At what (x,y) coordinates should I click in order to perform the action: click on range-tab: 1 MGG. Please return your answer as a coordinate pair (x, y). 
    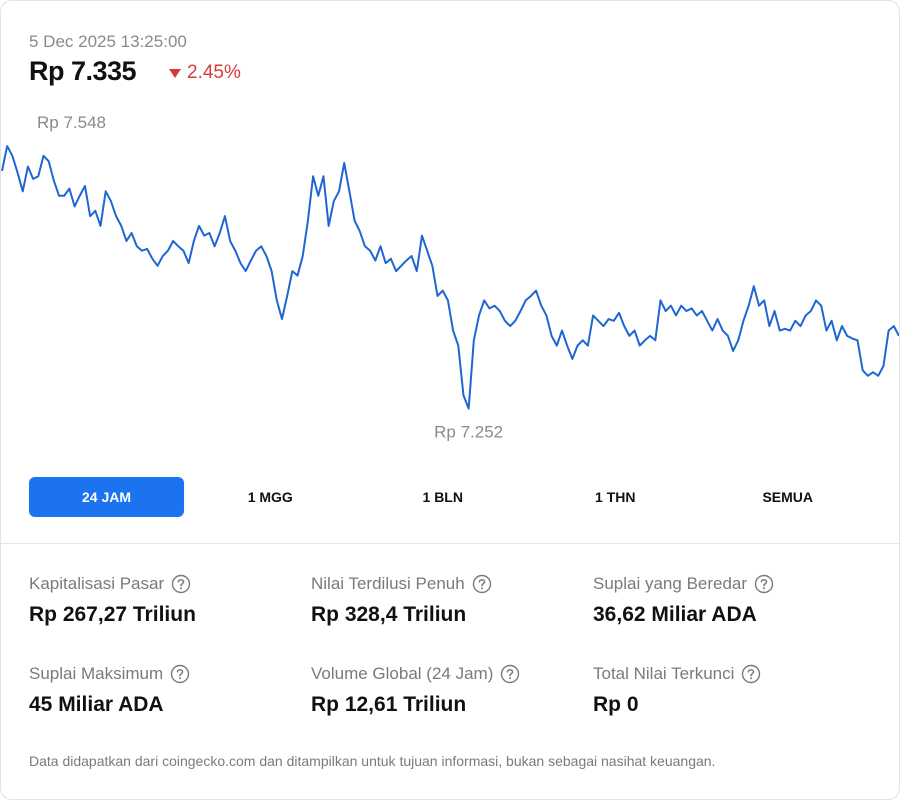
    Looking at the image, I should click on (270, 497).